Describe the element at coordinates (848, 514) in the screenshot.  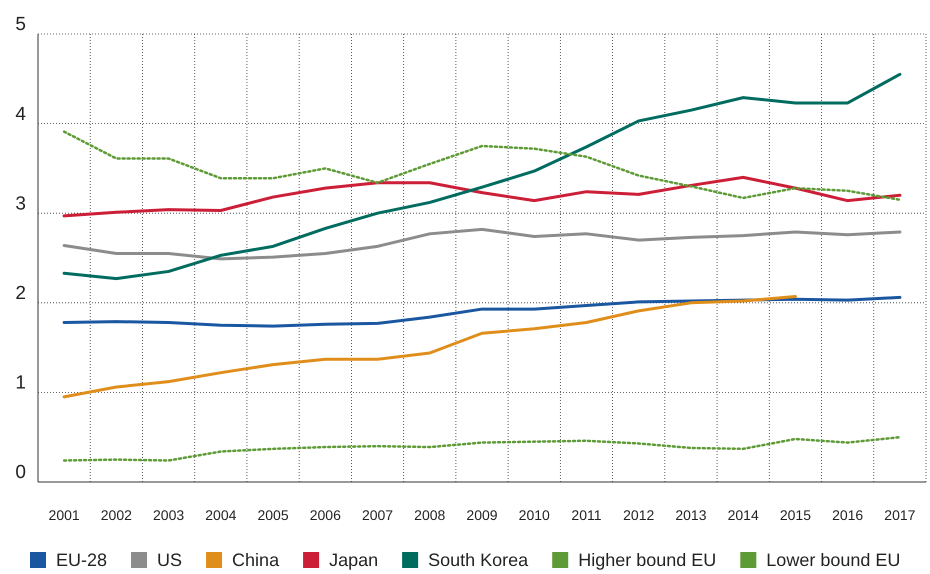
I see `x-tick-label: 2016` at that location.